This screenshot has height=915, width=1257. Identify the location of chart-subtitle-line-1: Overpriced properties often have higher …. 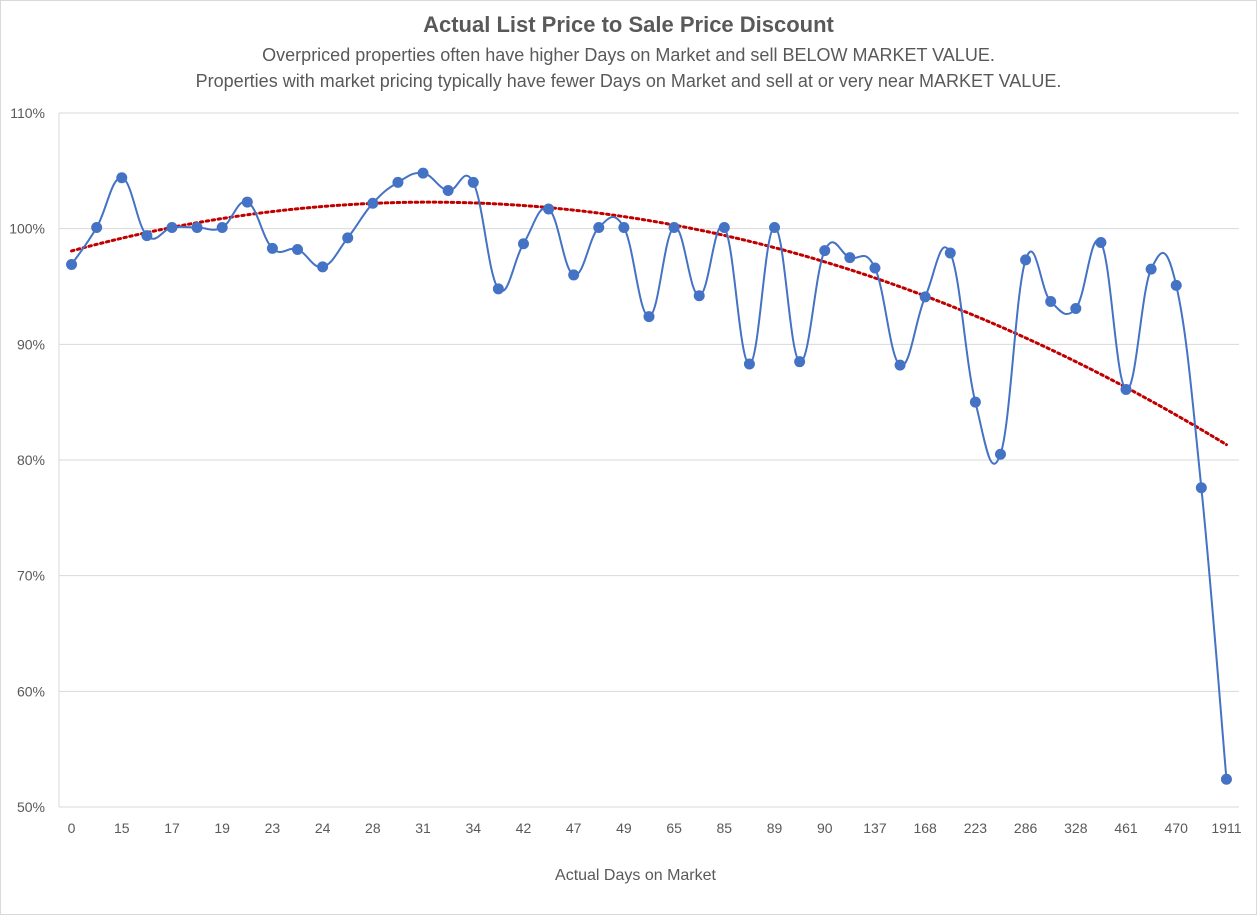
(628, 55).